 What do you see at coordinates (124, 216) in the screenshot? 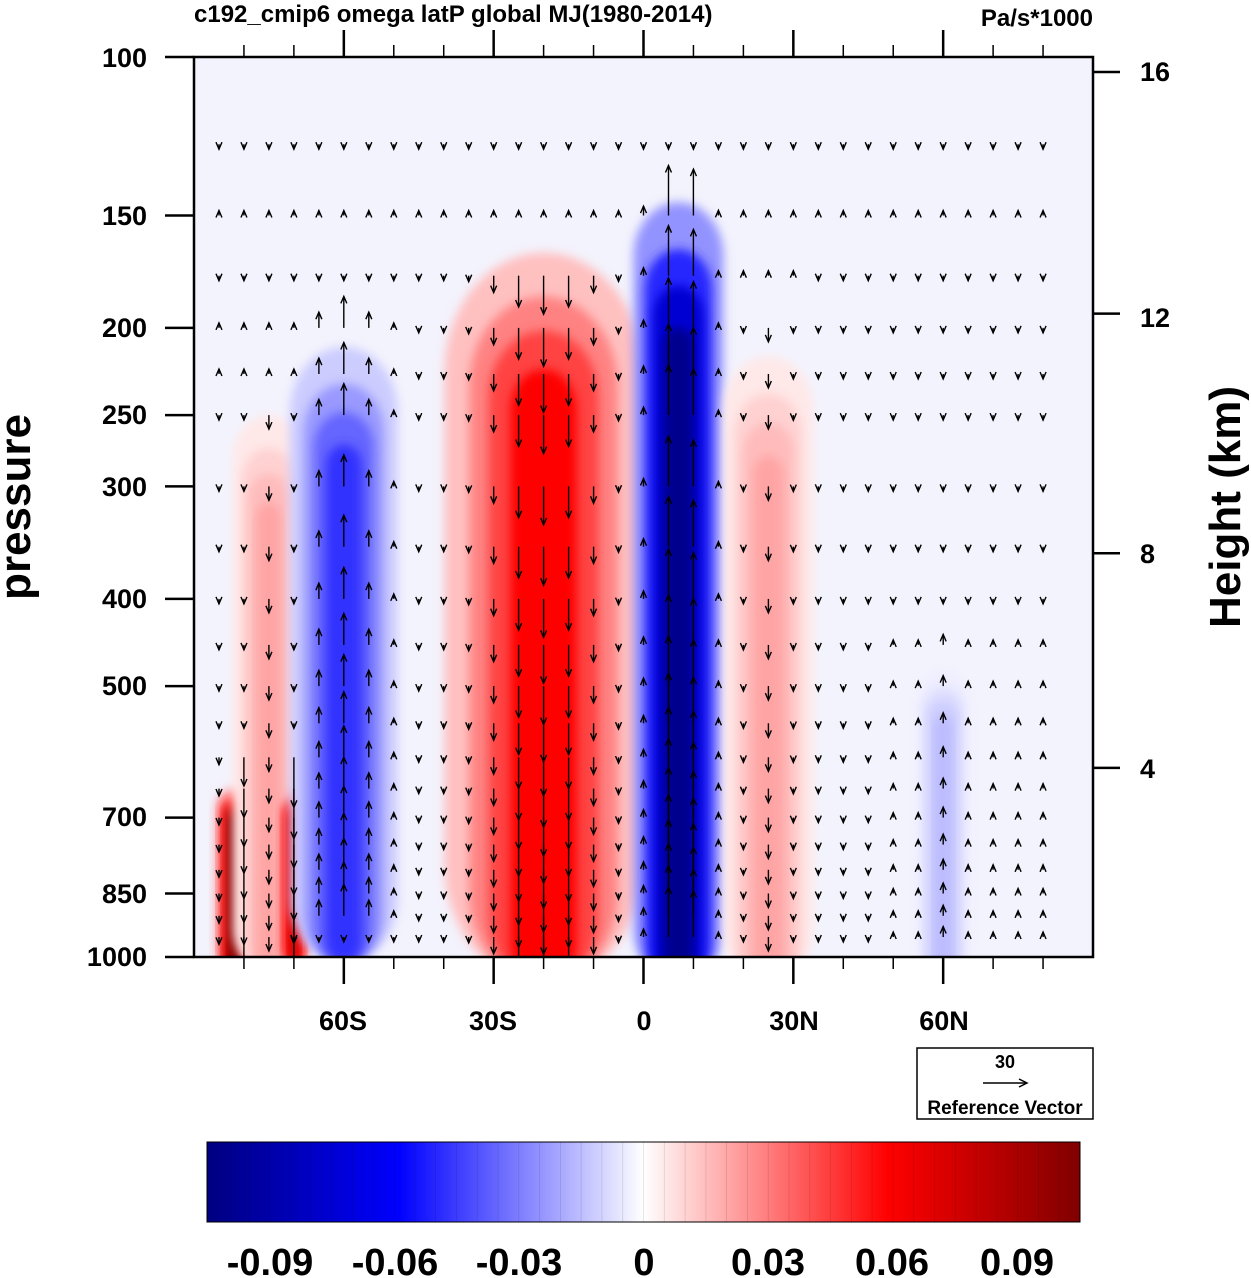
I see `y-tick-label-150: 150` at bounding box center [124, 216].